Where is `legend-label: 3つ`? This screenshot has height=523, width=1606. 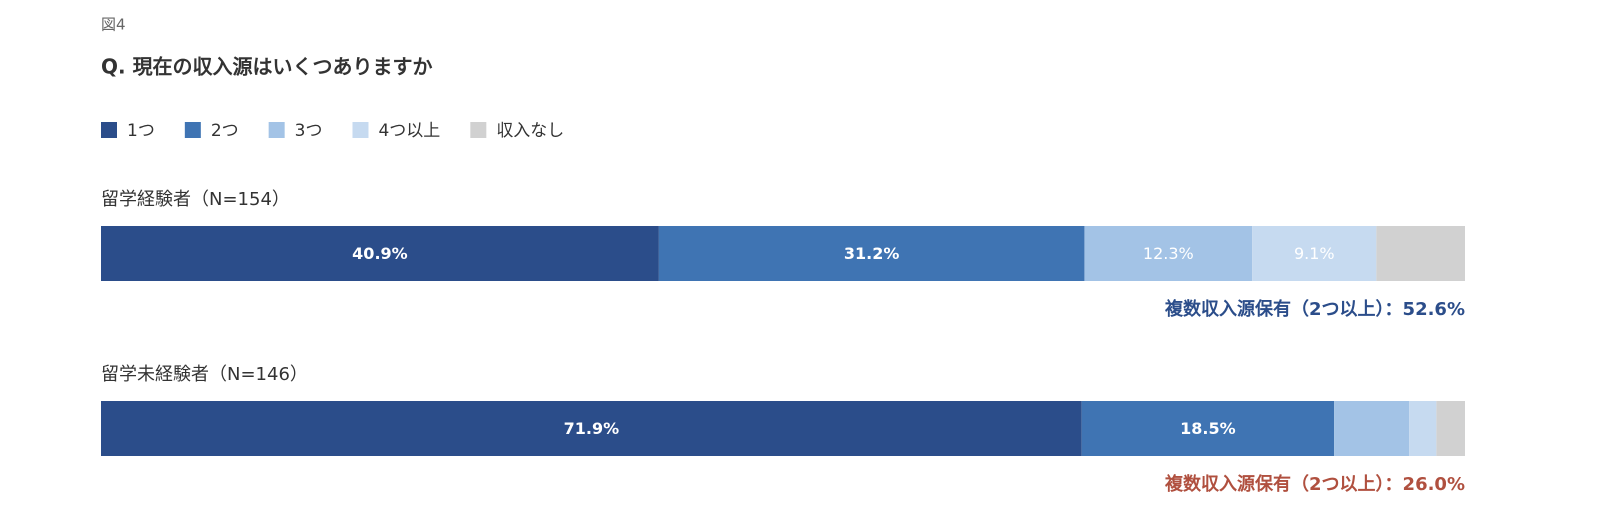
legend-label: 3つ is located at coordinates (309, 131).